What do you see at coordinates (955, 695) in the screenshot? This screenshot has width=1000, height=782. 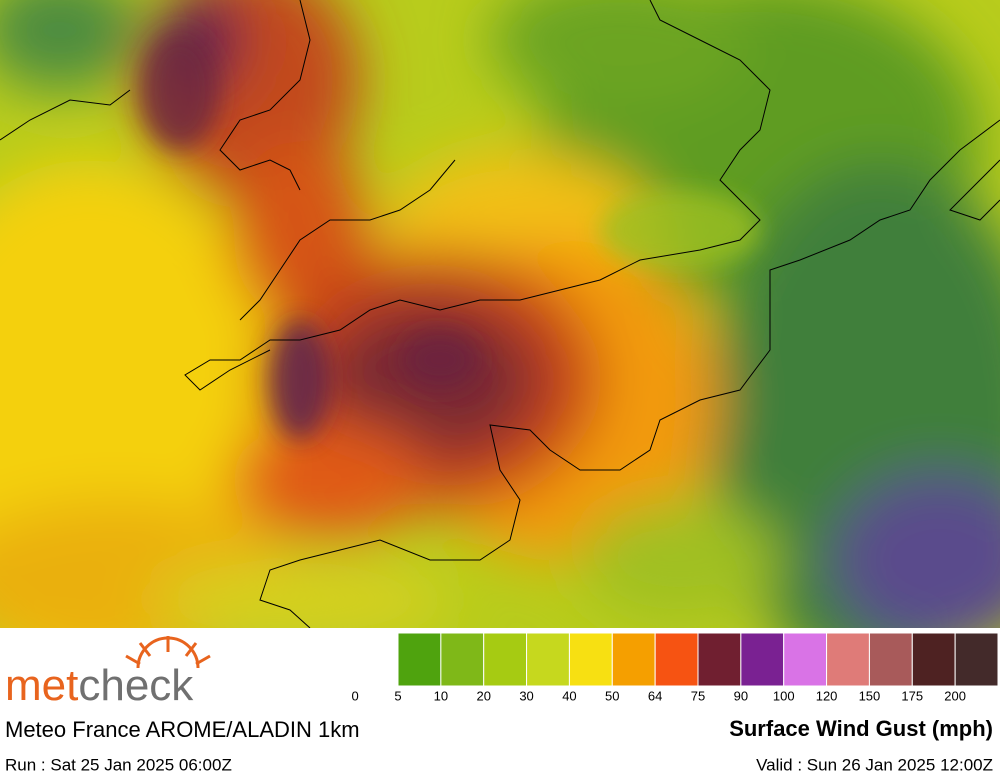 I see `legend-label: 200` at bounding box center [955, 695].